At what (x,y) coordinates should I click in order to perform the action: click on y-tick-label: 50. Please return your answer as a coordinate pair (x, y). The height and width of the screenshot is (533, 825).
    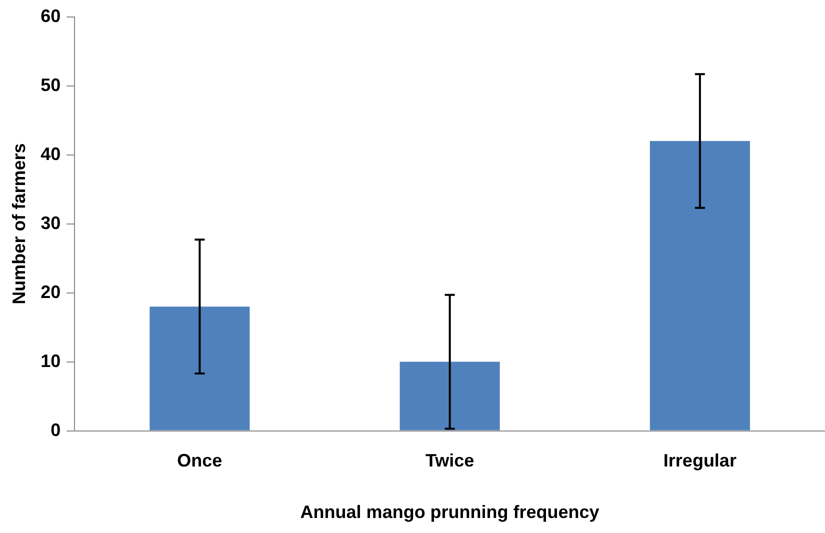
    Looking at the image, I should click on (50, 84).